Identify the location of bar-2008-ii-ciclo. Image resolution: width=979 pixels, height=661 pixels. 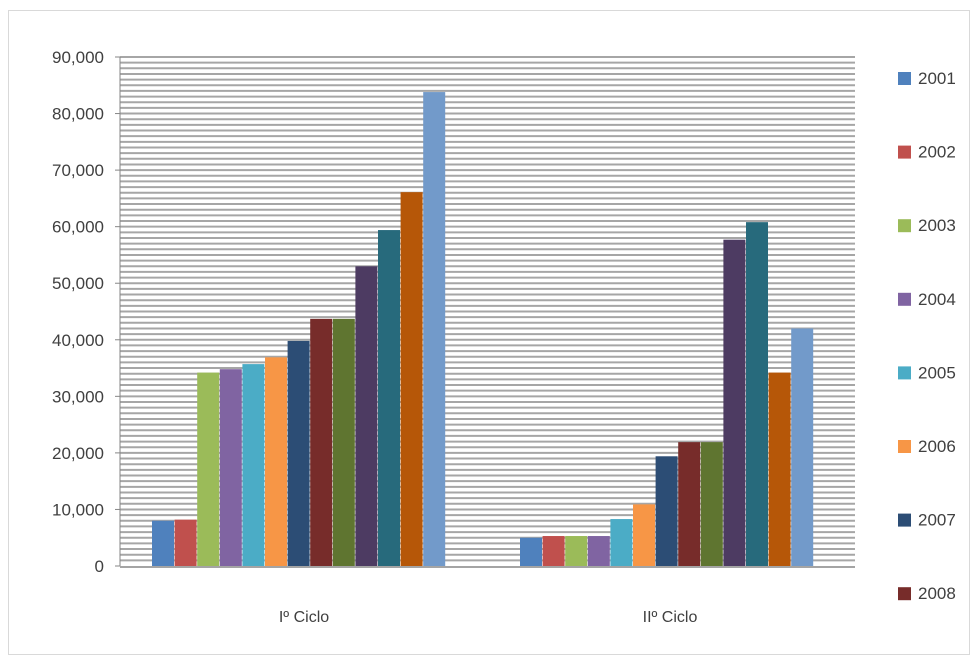
(689, 504).